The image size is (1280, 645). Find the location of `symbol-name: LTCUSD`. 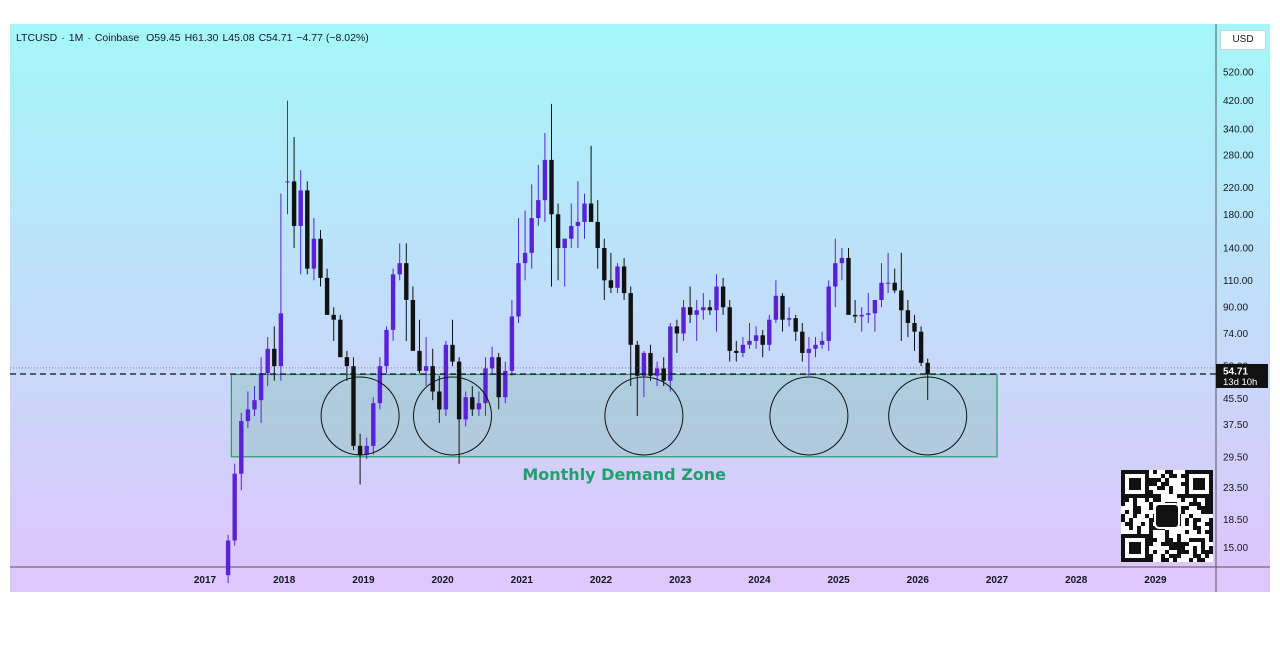

symbol-name: LTCUSD is located at coordinates (37, 38).